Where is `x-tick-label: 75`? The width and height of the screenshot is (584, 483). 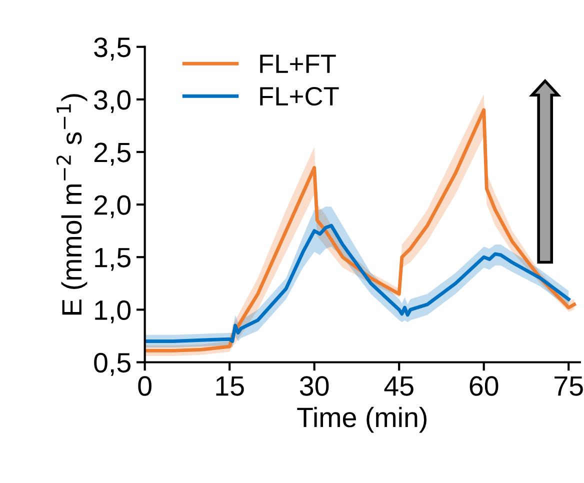 x-tick-label: 75 is located at coordinates (568, 386).